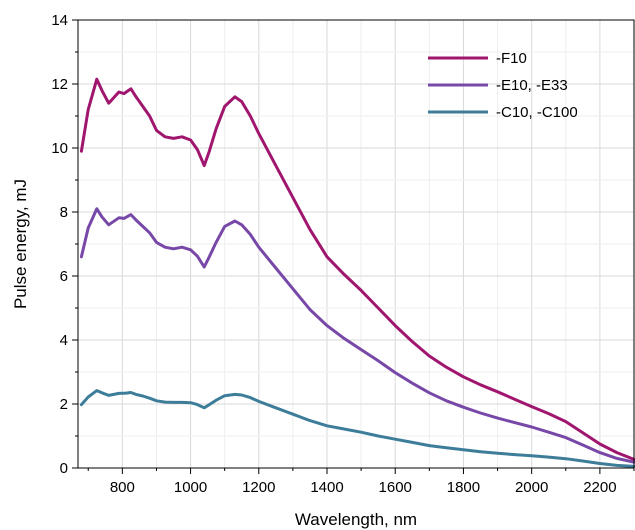 Image resolution: width=635 pixels, height=530 pixels. What do you see at coordinates (326, 487) in the screenshot?
I see `x-tick-label: 1400` at bounding box center [326, 487].